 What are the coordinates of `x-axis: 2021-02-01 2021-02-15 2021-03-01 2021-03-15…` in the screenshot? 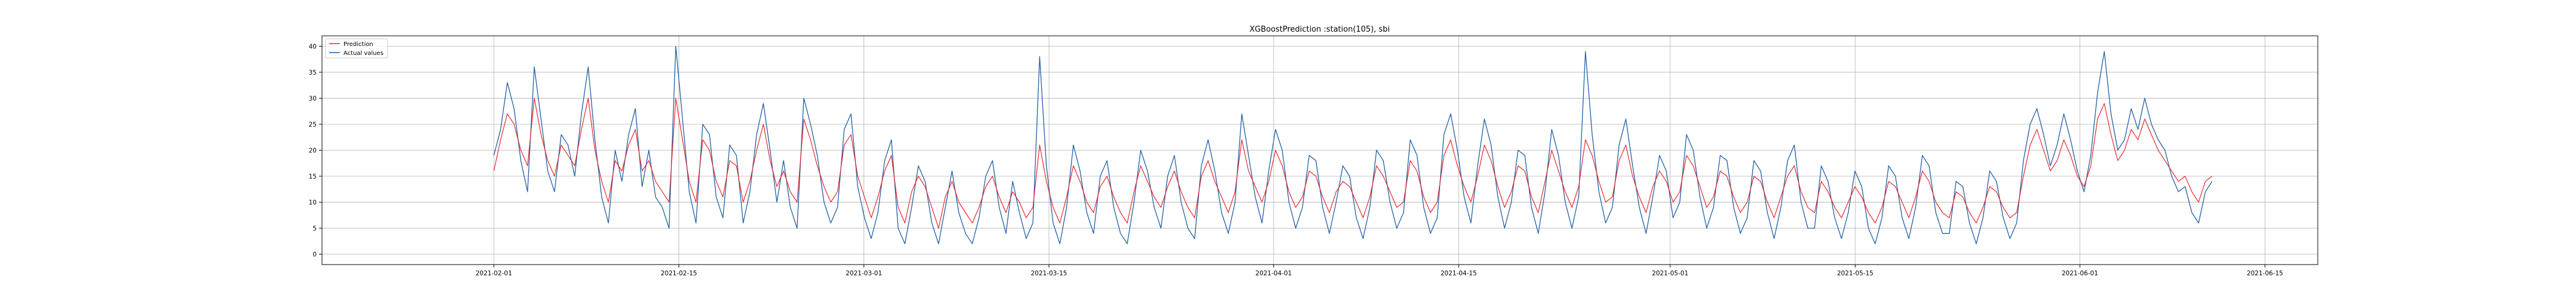 It's located at (1380, 271).